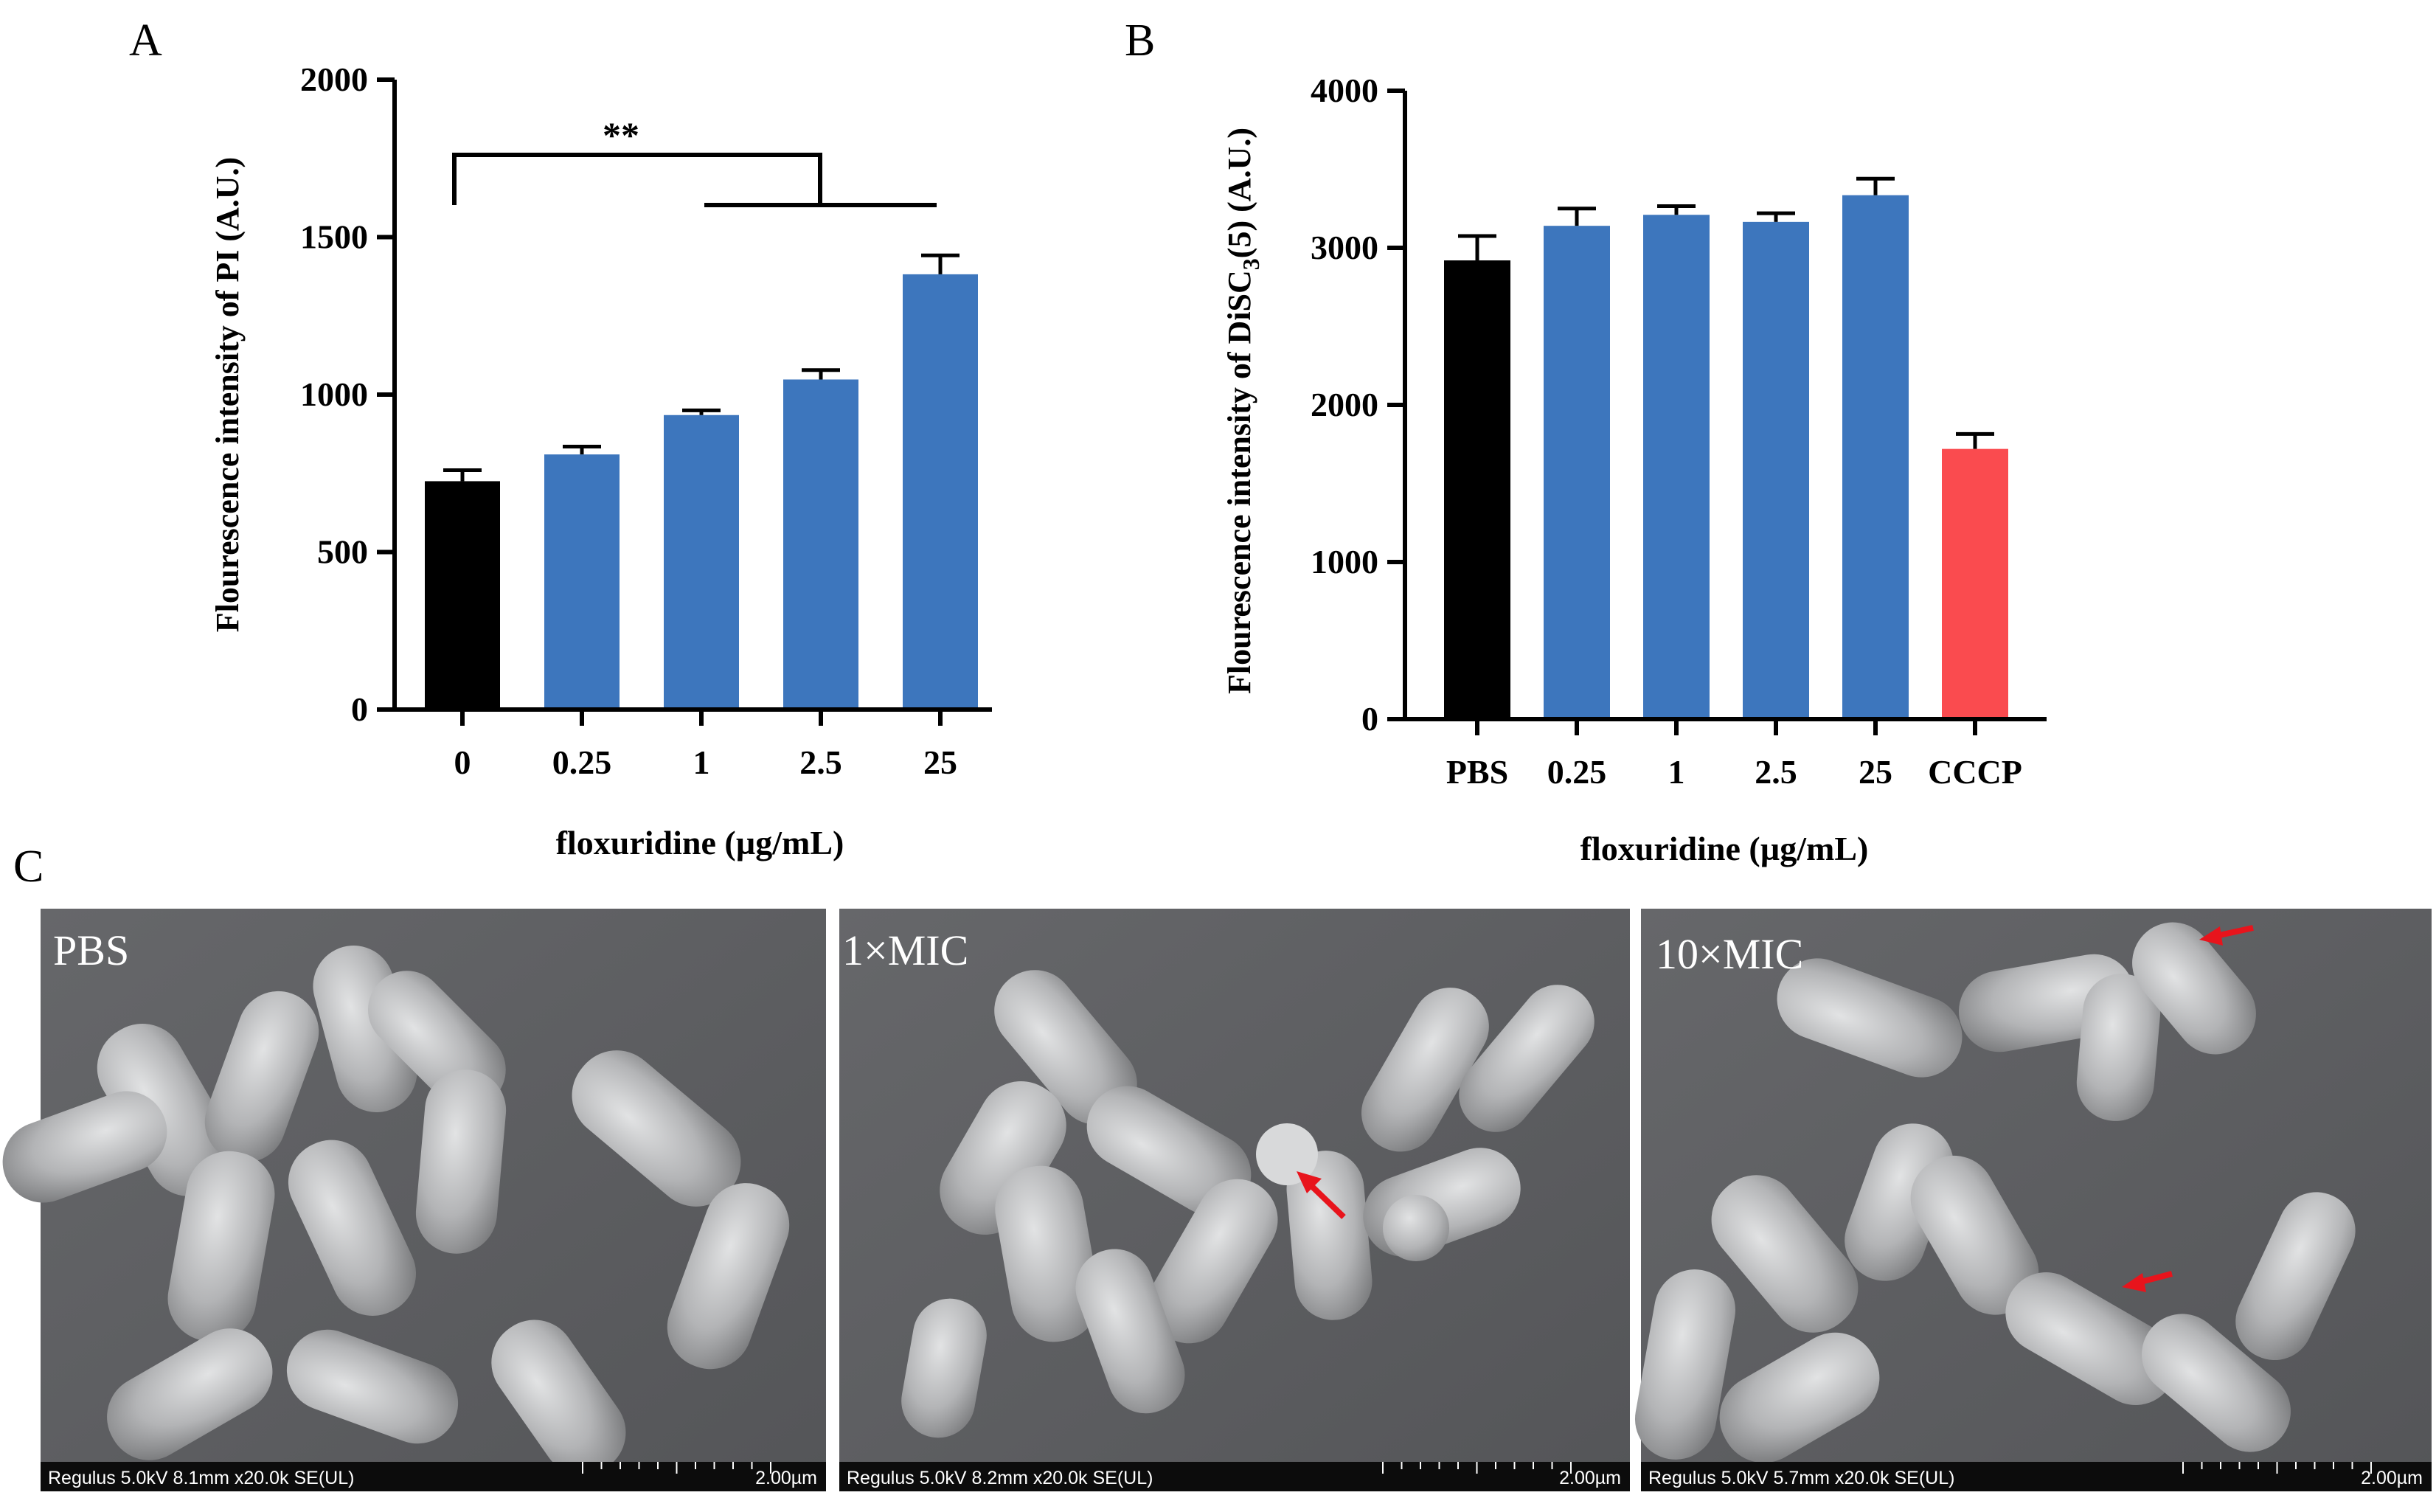  Describe the element at coordinates (1590, 1478) in the screenshot. I see `sem-scale-1xmic: 2.00µm` at that location.